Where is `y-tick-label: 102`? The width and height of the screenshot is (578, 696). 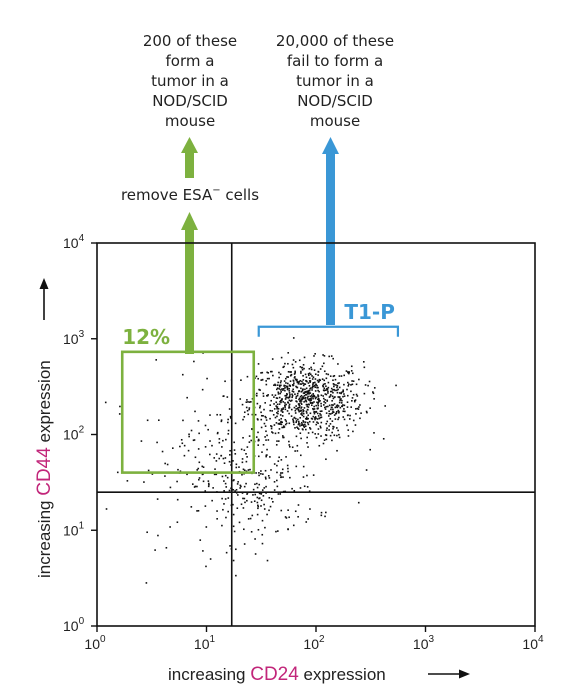
y-tick-label: 102 is located at coordinates (74, 434).